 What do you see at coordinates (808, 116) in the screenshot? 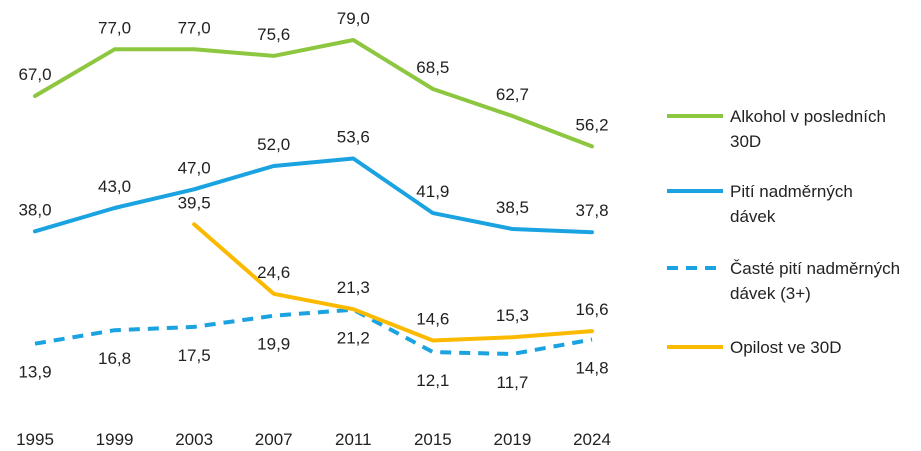
I see `legend-label: Alkohol v posledních` at bounding box center [808, 116].